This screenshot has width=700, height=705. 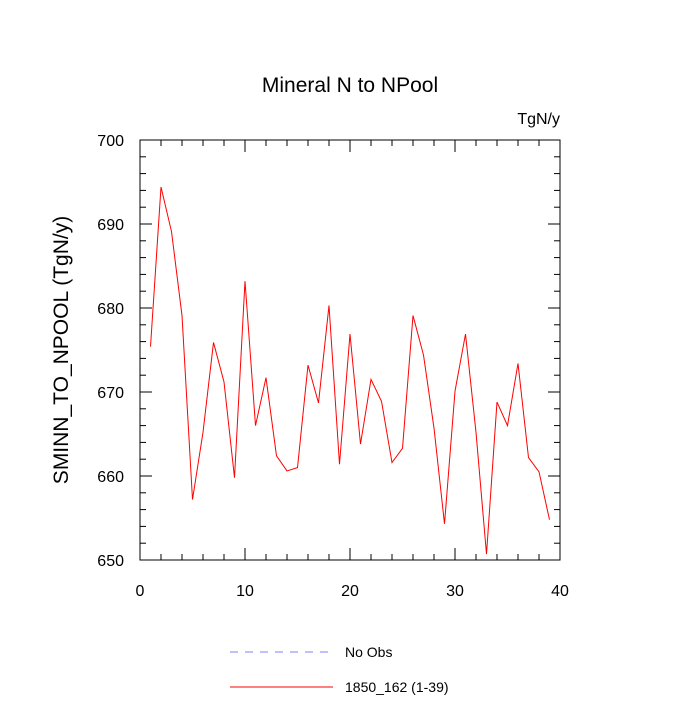 I want to click on x-tick-label: 20, so click(x=350, y=591).